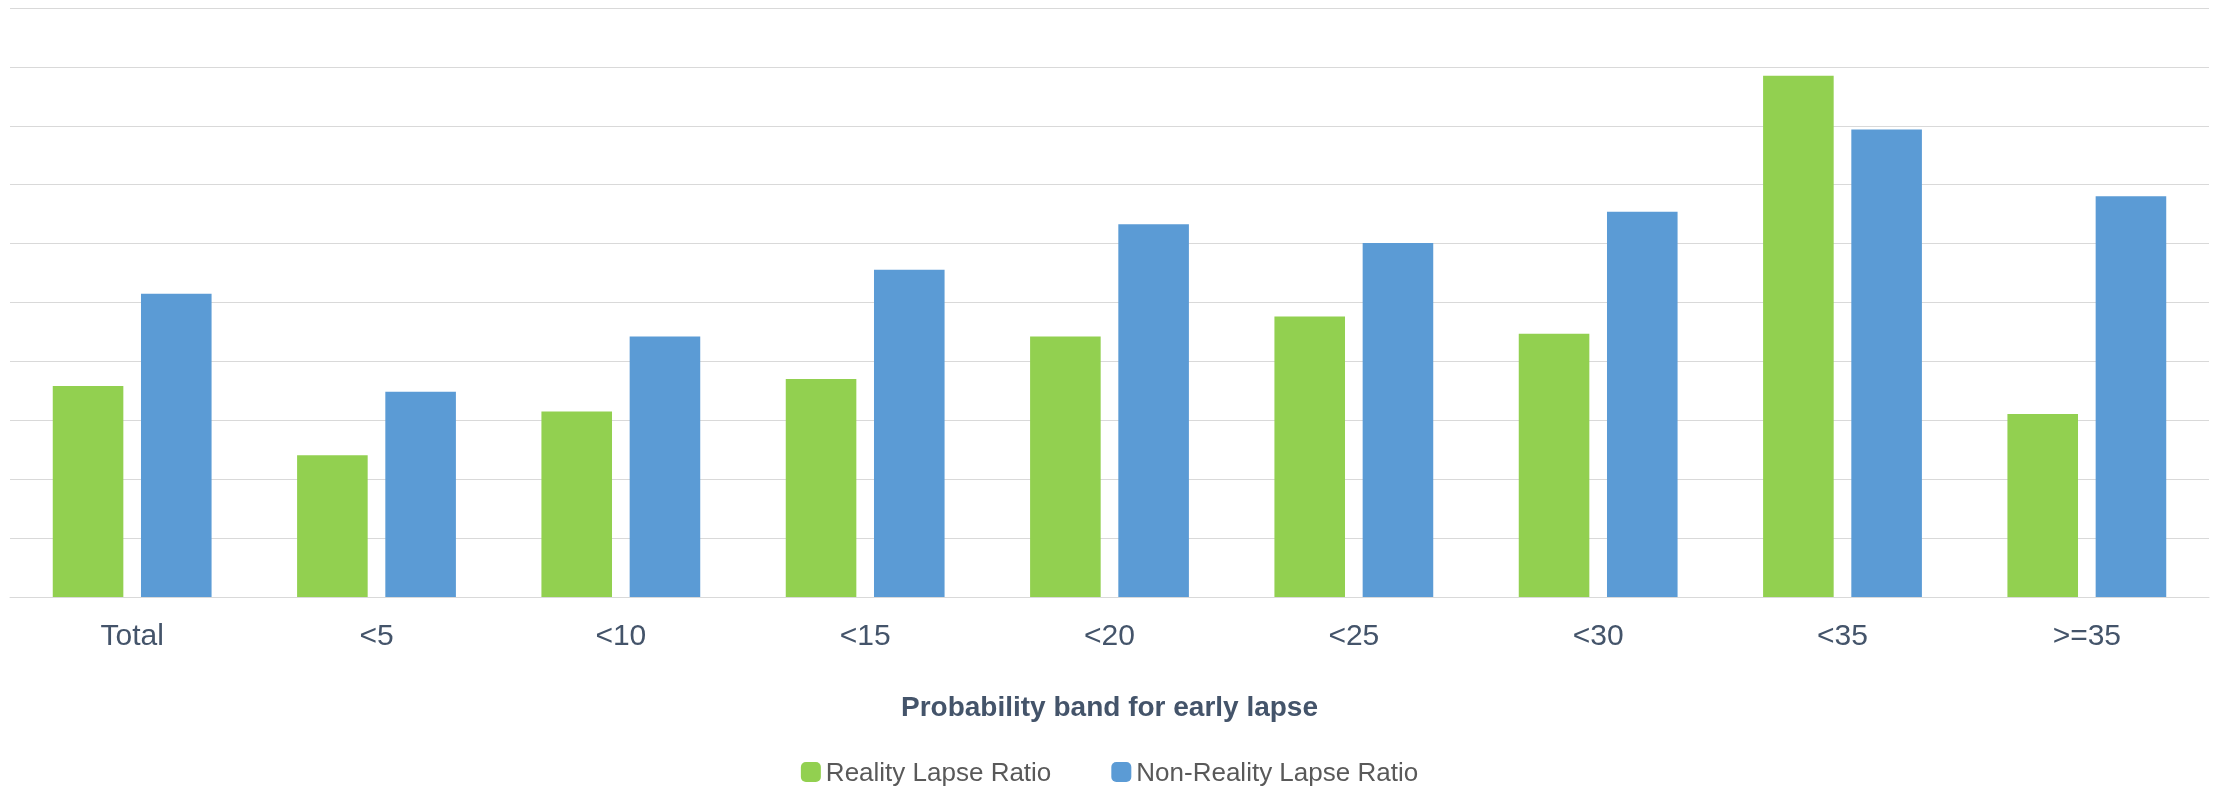  What do you see at coordinates (132, 634) in the screenshot?
I see `x-tick-label: Total` at bounding box center [132, 634].